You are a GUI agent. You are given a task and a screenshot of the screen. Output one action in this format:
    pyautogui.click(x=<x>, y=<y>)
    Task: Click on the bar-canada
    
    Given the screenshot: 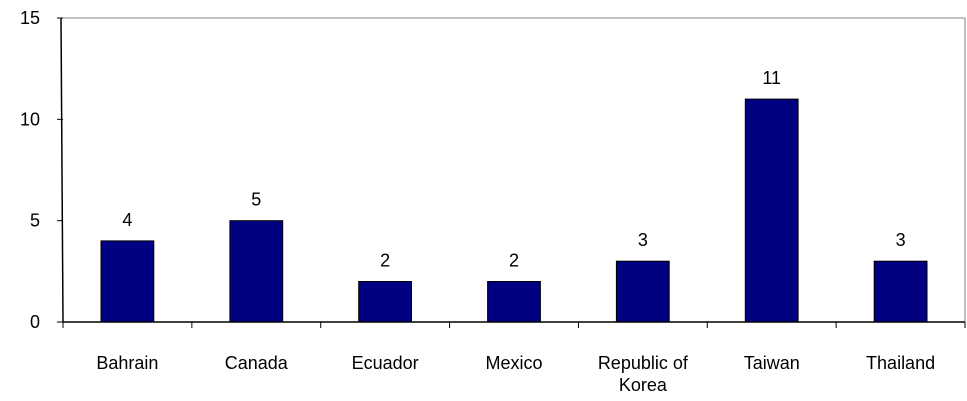 What is the action you would take?
    pyautogui.click(x=256, y=271)
    